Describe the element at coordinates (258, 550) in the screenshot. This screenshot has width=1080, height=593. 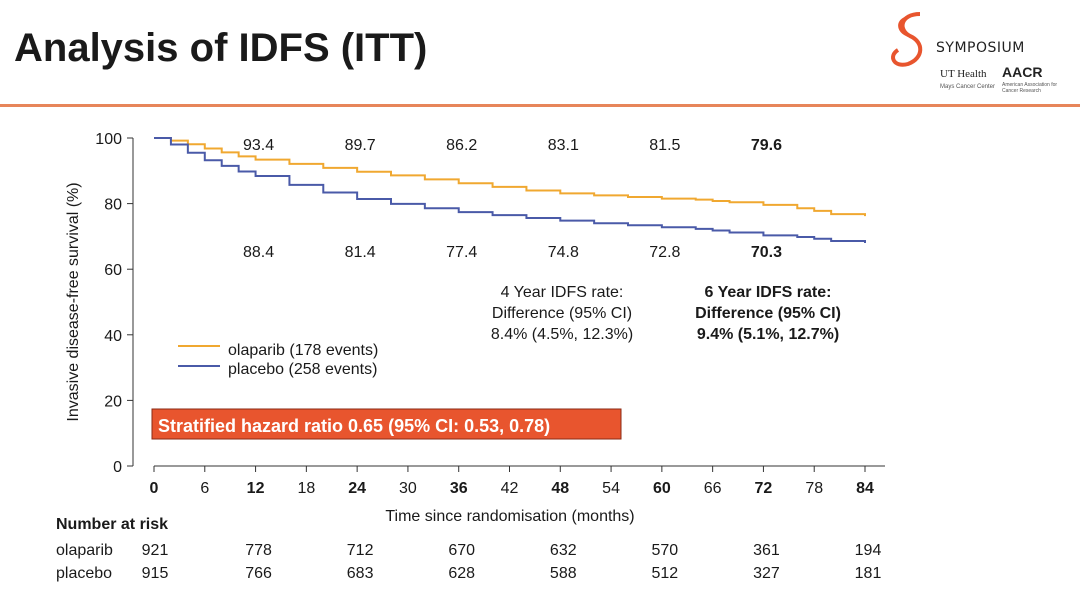
I see `risk-value-olaparib: 778` at that location.